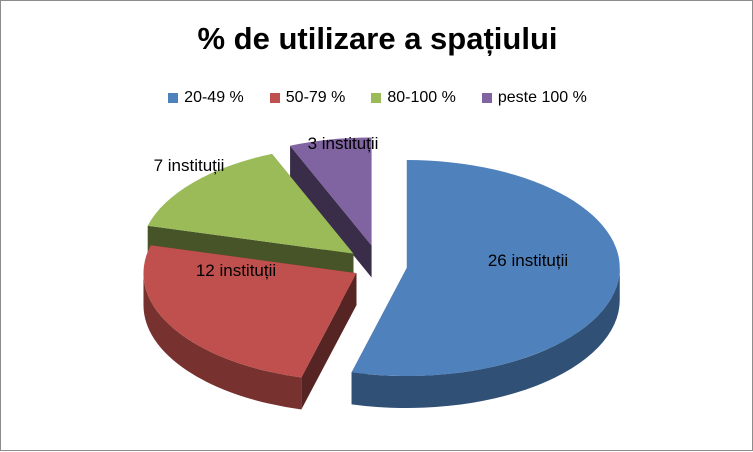  Describe the element at coordinates (214, 97) in the screenshot. I see `legend-label: 20-49 %` at that location.